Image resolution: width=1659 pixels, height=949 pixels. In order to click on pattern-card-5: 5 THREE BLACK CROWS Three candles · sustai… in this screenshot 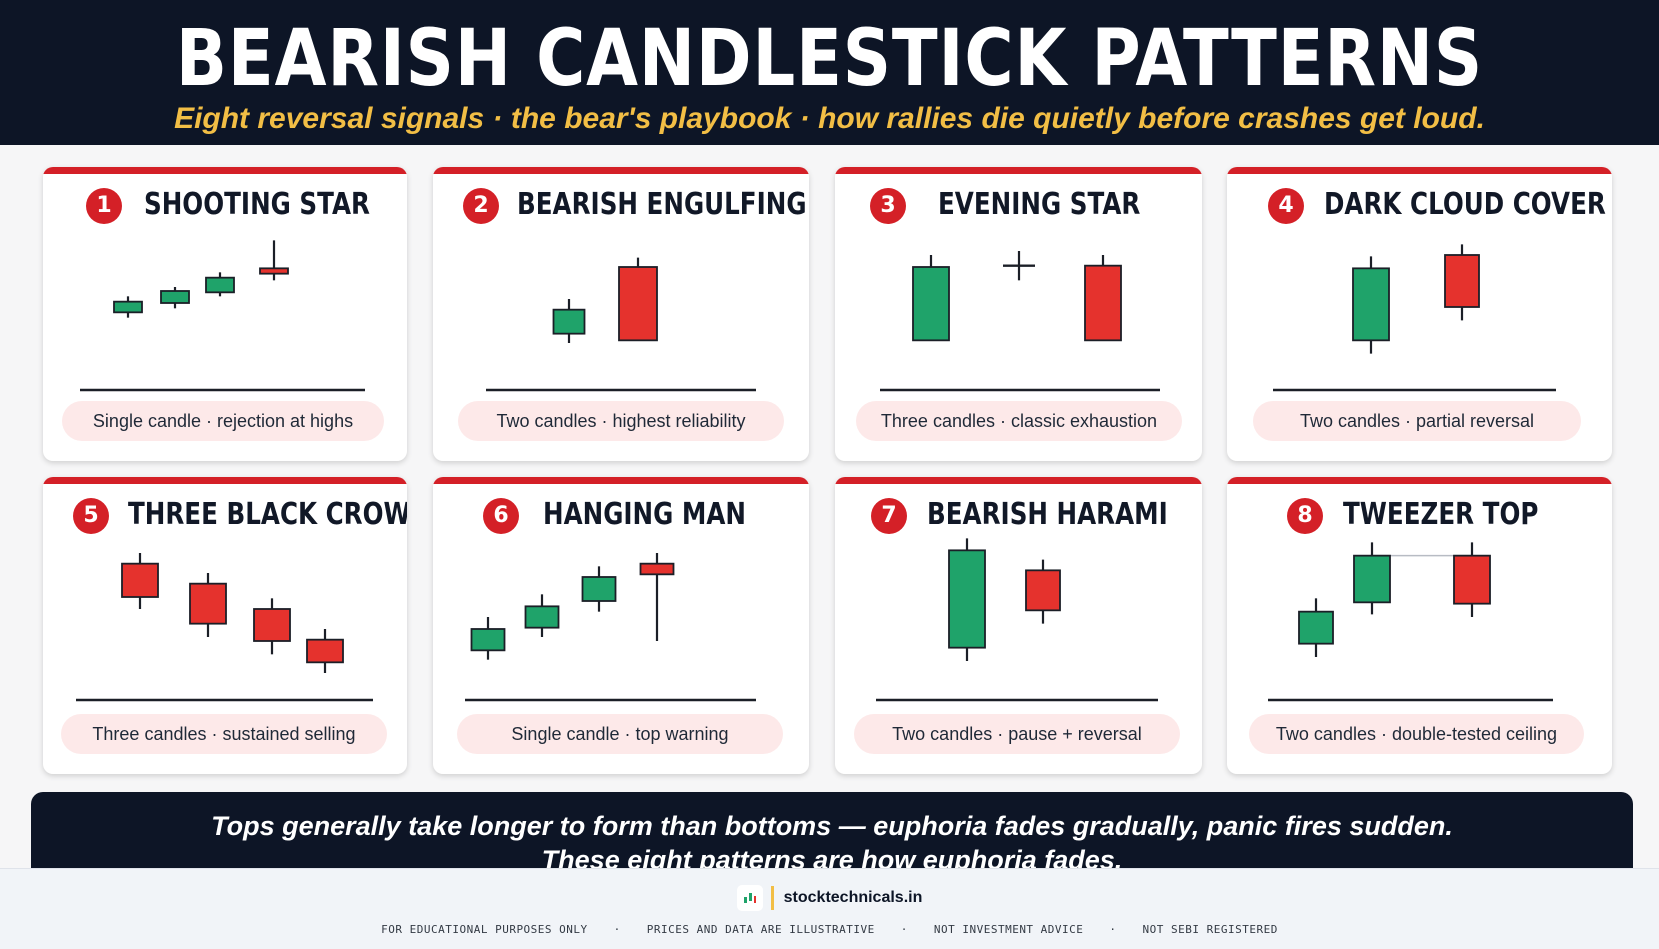, I will do `click(225, 625)`.